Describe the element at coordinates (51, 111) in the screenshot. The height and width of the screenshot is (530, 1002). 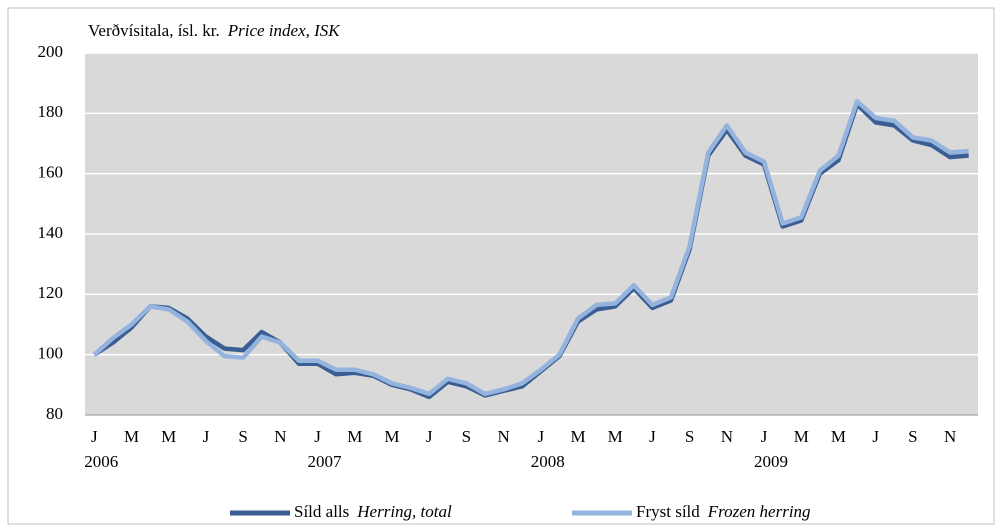
I see `y-tick-label: 180` at that location.